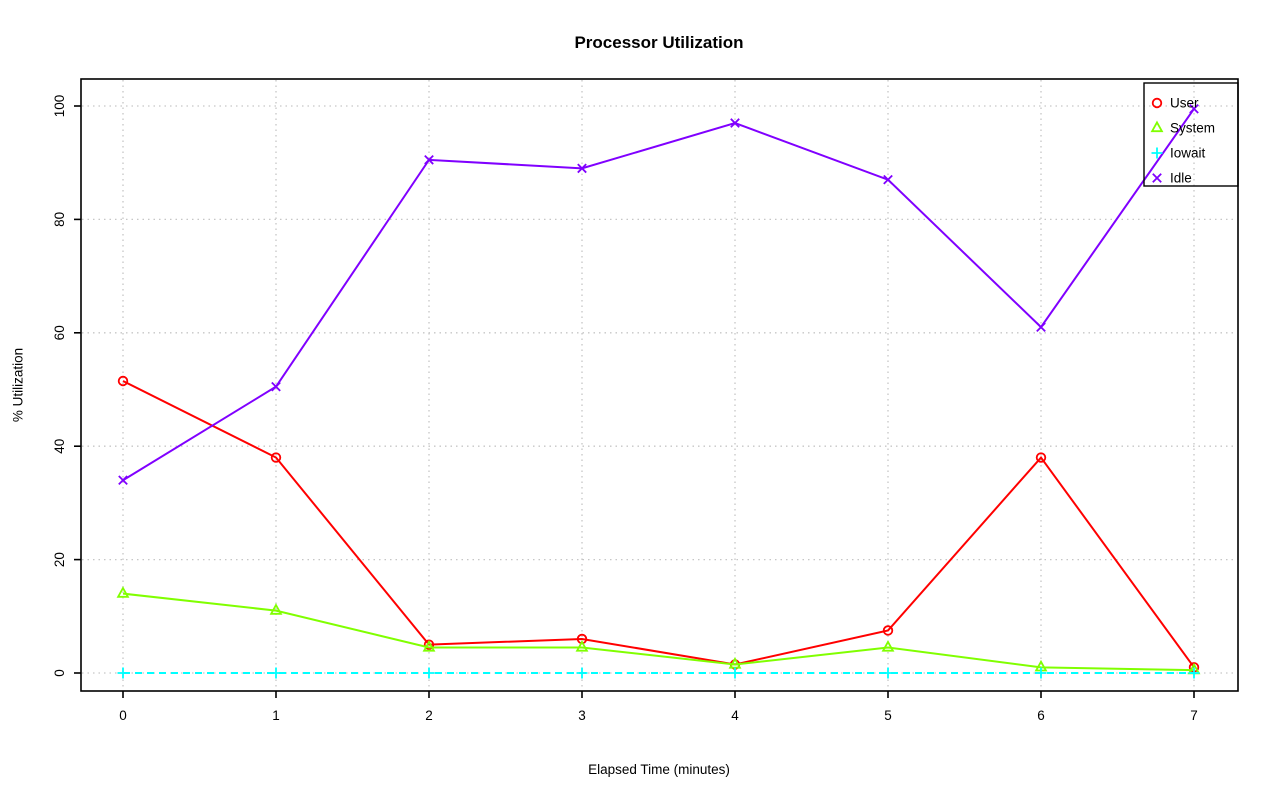  Describe the element at coordinates (59, 673) in the screenshot. I see `y-tick-label: 0` at that location.